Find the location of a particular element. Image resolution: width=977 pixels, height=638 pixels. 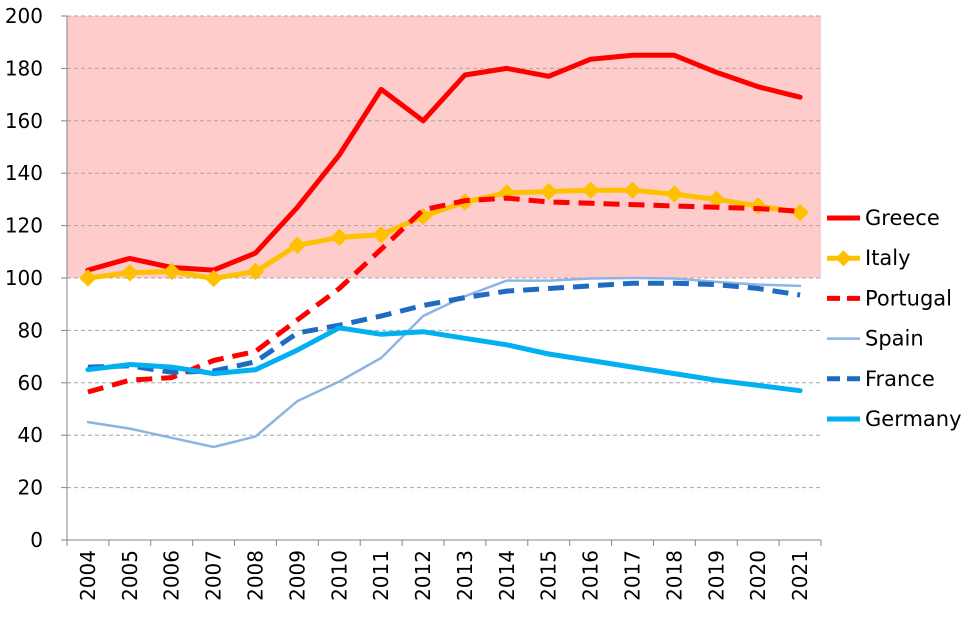

y-tick-label-0: 0 is located at coordinates (36, 540).